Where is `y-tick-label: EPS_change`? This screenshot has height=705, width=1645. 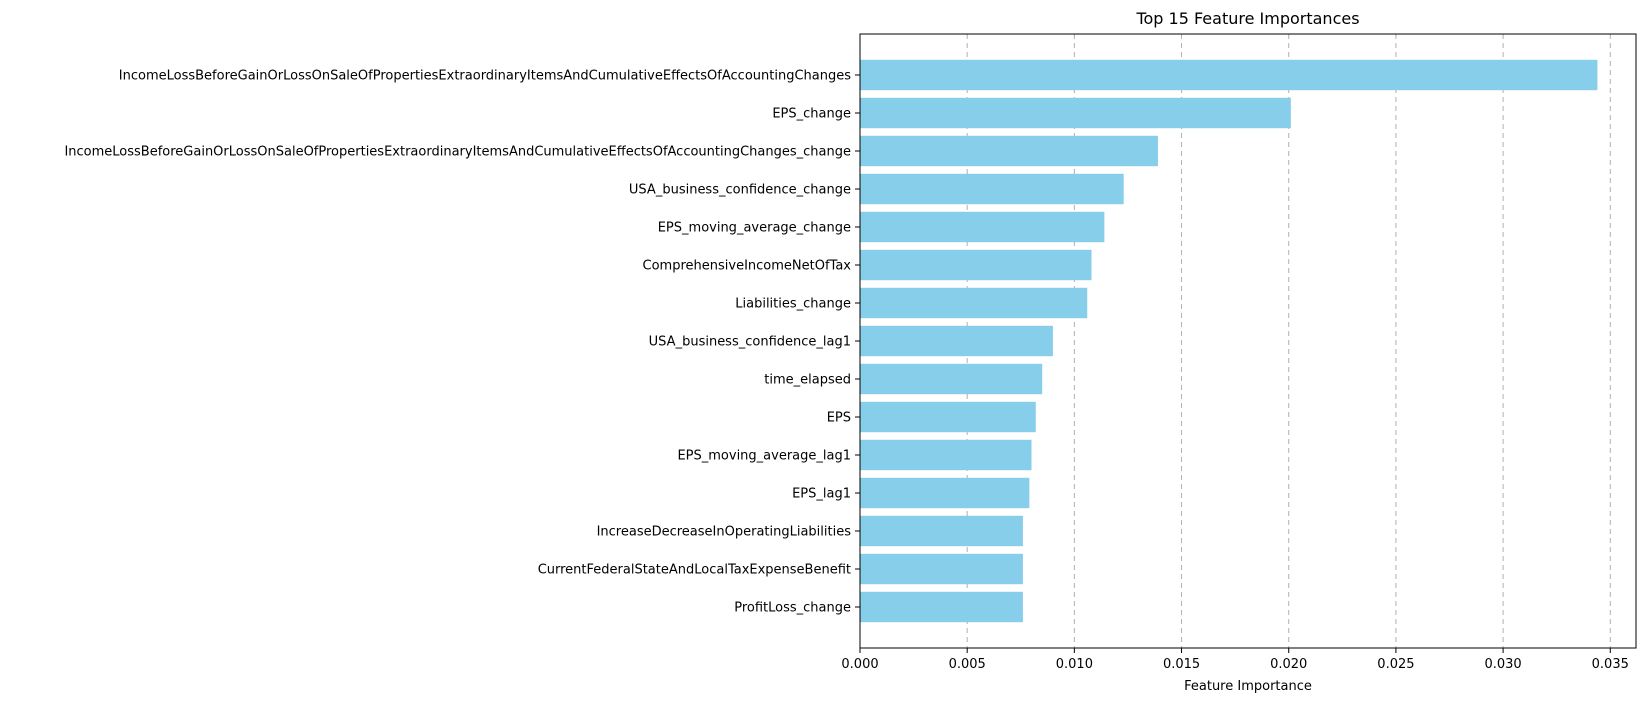 y-tick-label: EPS_change is located at coordinates (811, 114).